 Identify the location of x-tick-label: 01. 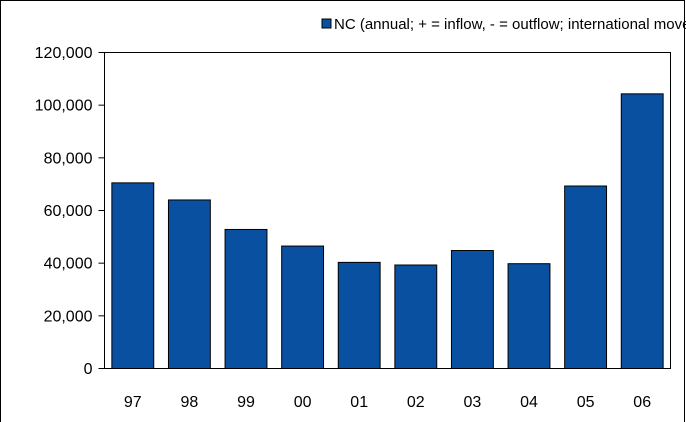
(359, 402).